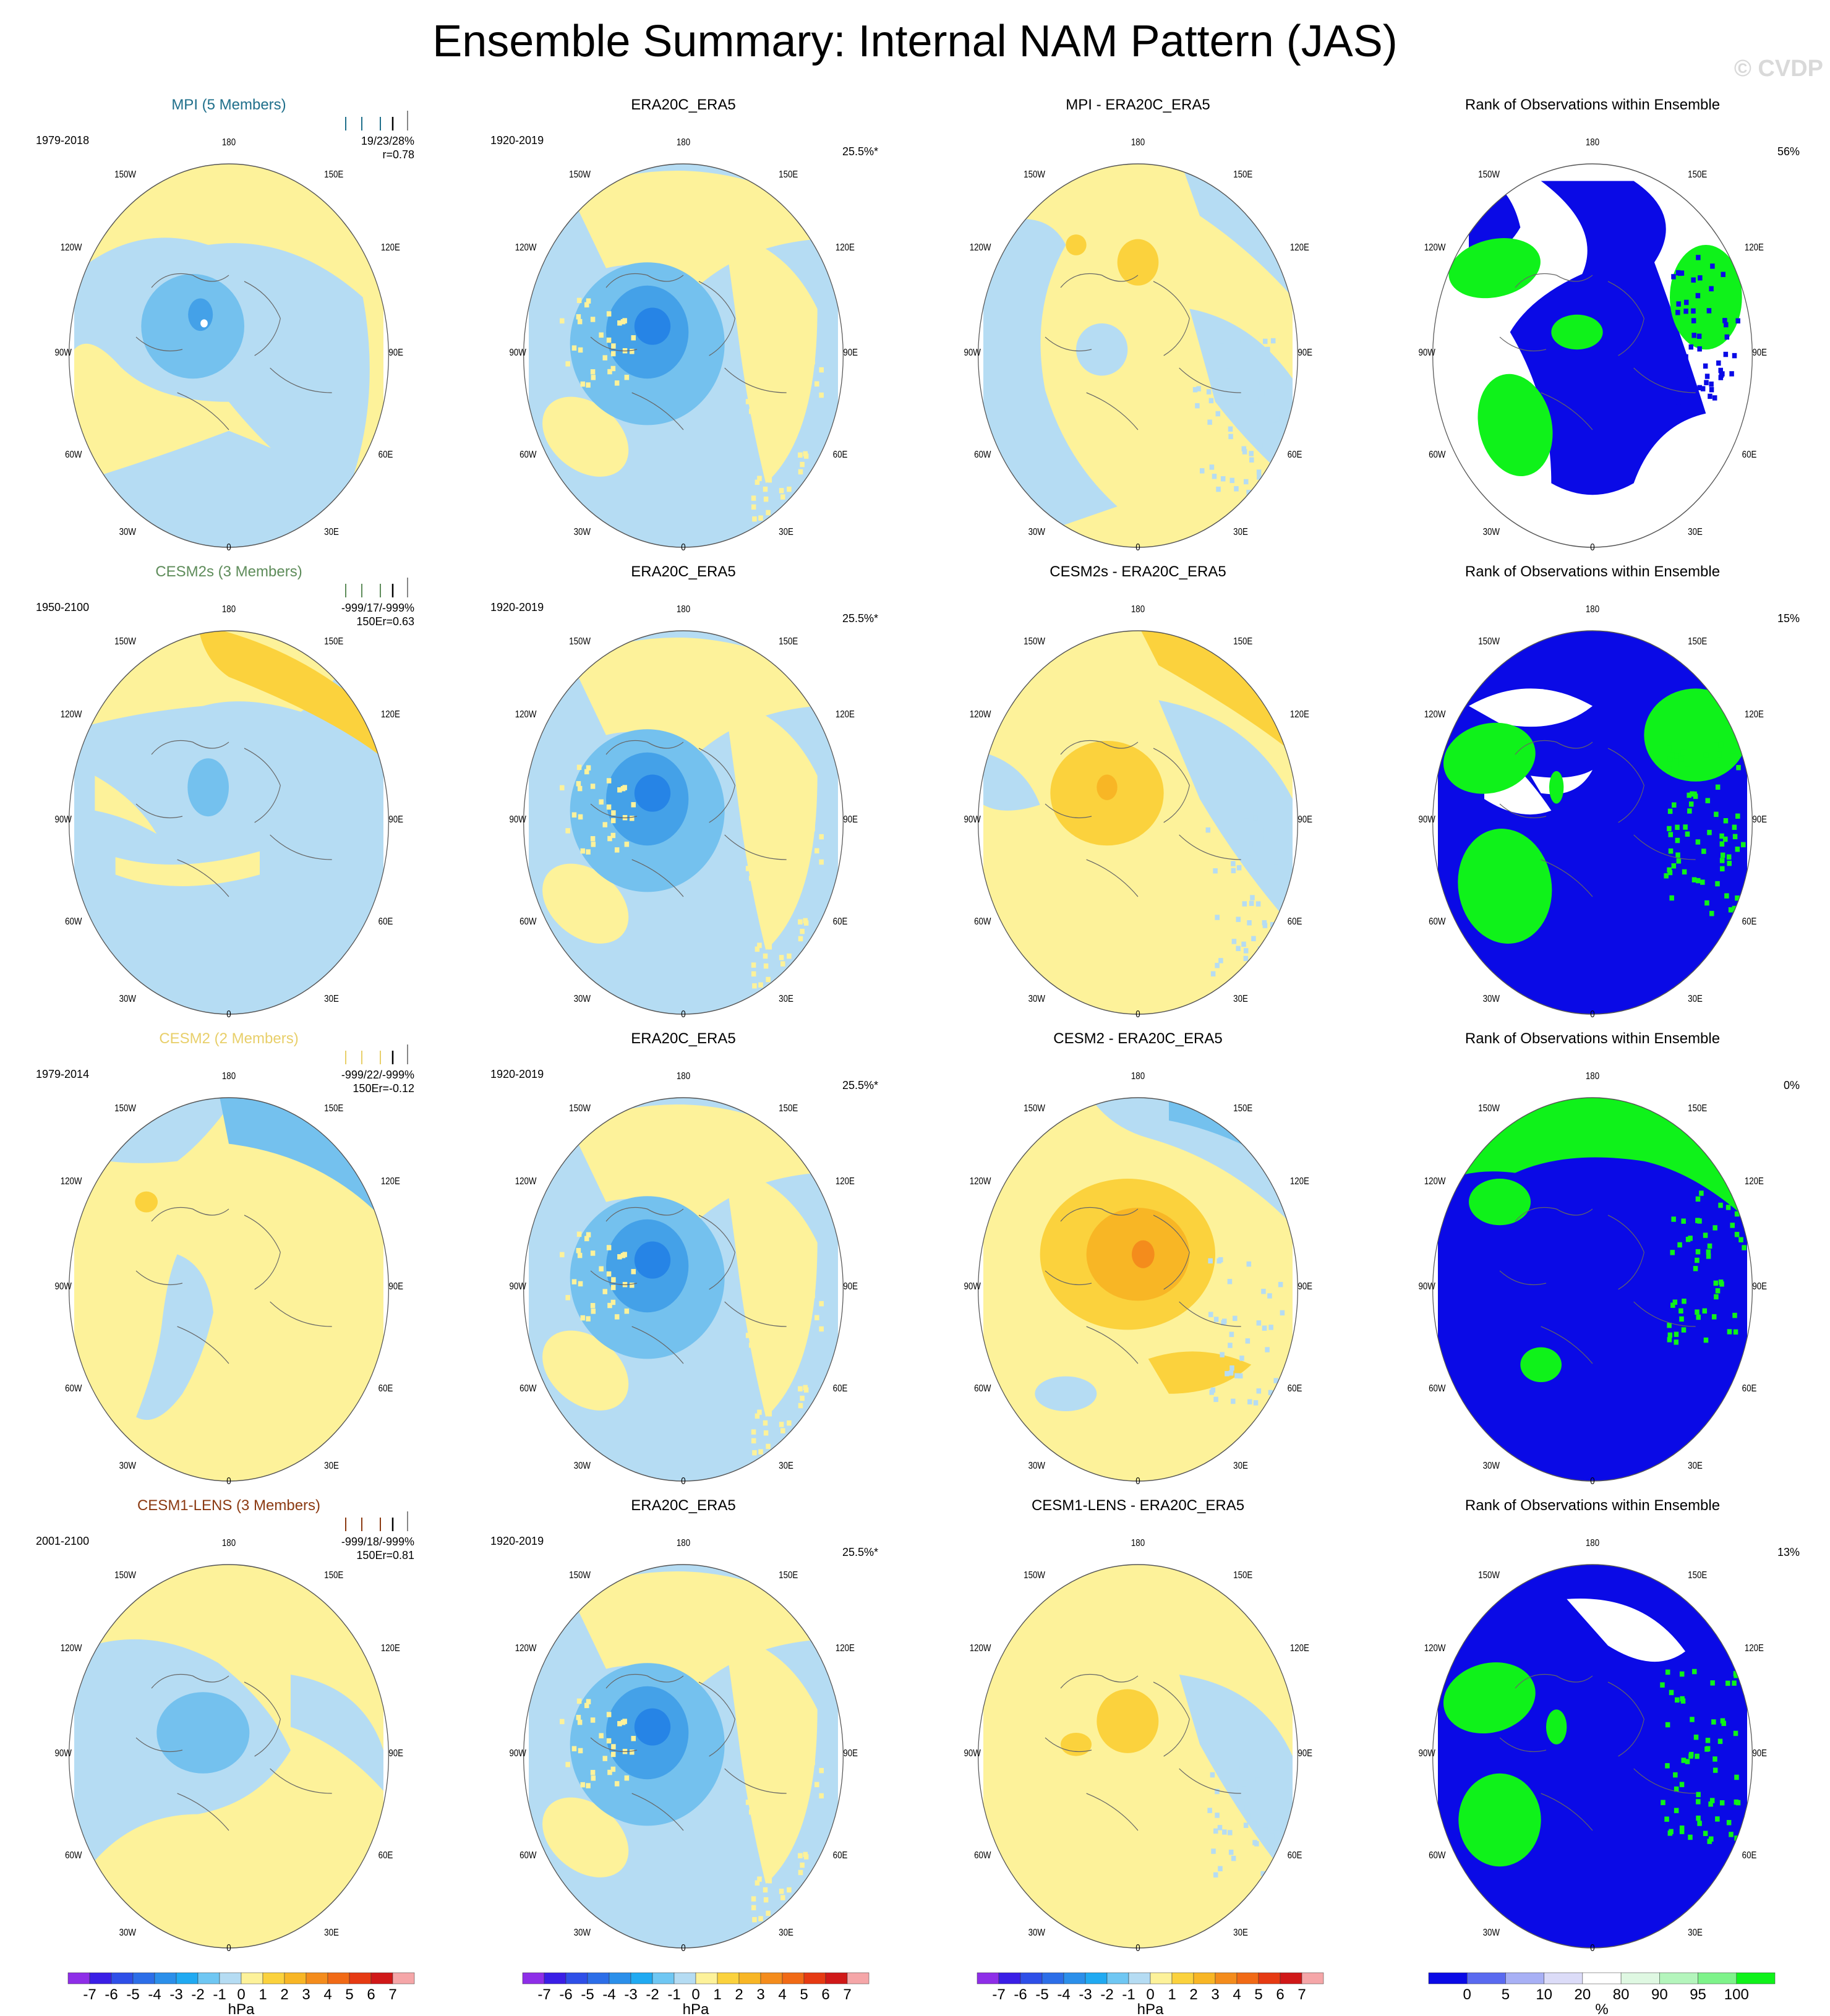  I want to click on percent-label: 0%, so click(1791, 1085).